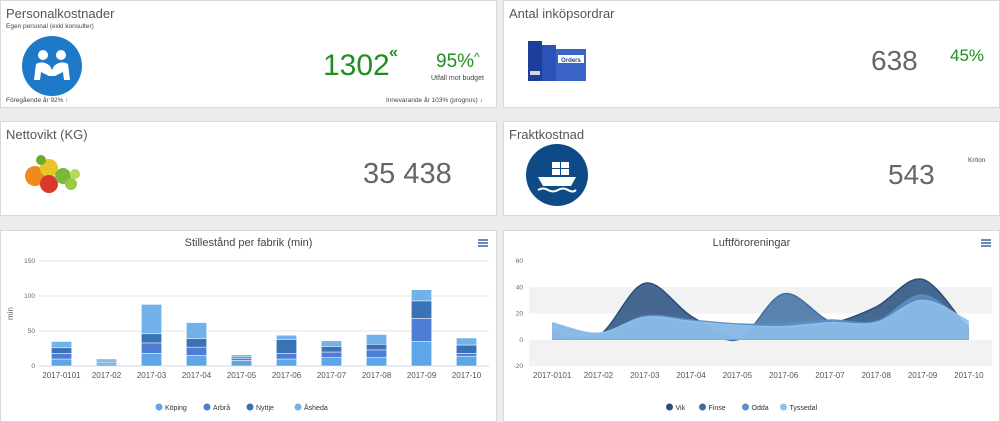 Image resolution: width=1000 pixels, height=422 pixels. Describe the element at coordinates (751, 54) in the screenshot. I see `purchase-orders-tile: Antal inköpsordrar Orders 638 45%` at that location.